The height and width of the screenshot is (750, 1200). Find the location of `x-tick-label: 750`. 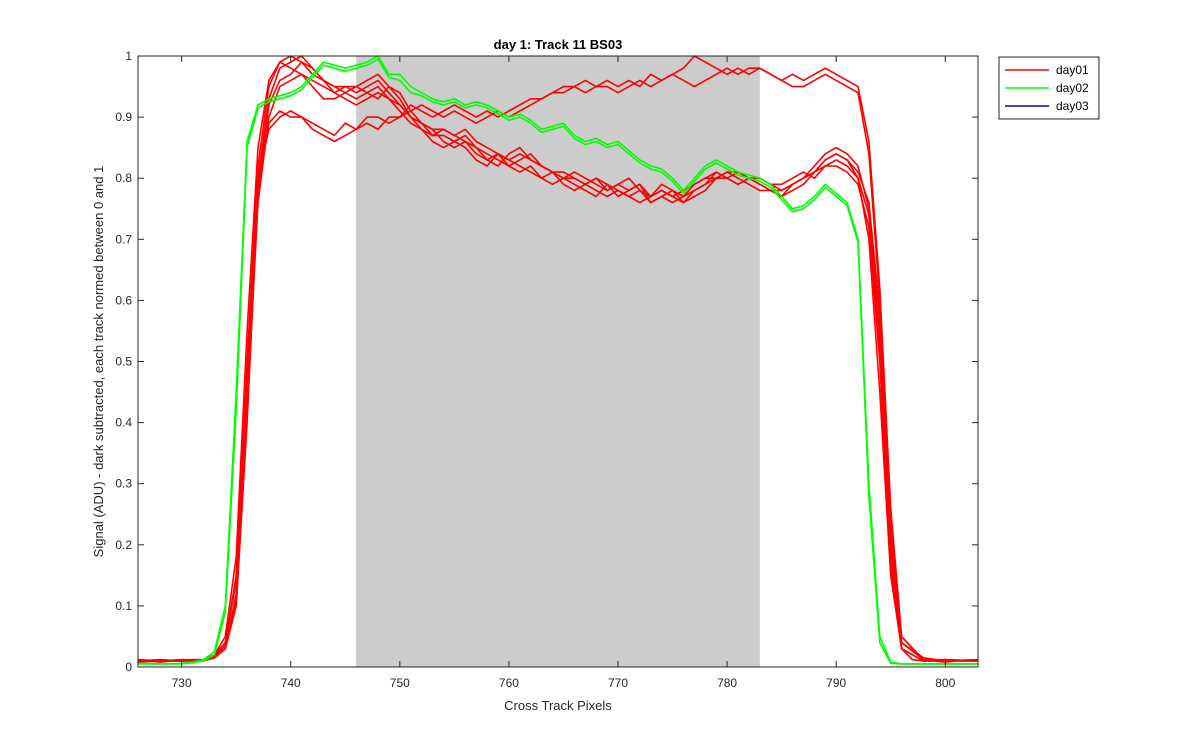

x-tick-label: 750 is located at coordinates (400, 683).